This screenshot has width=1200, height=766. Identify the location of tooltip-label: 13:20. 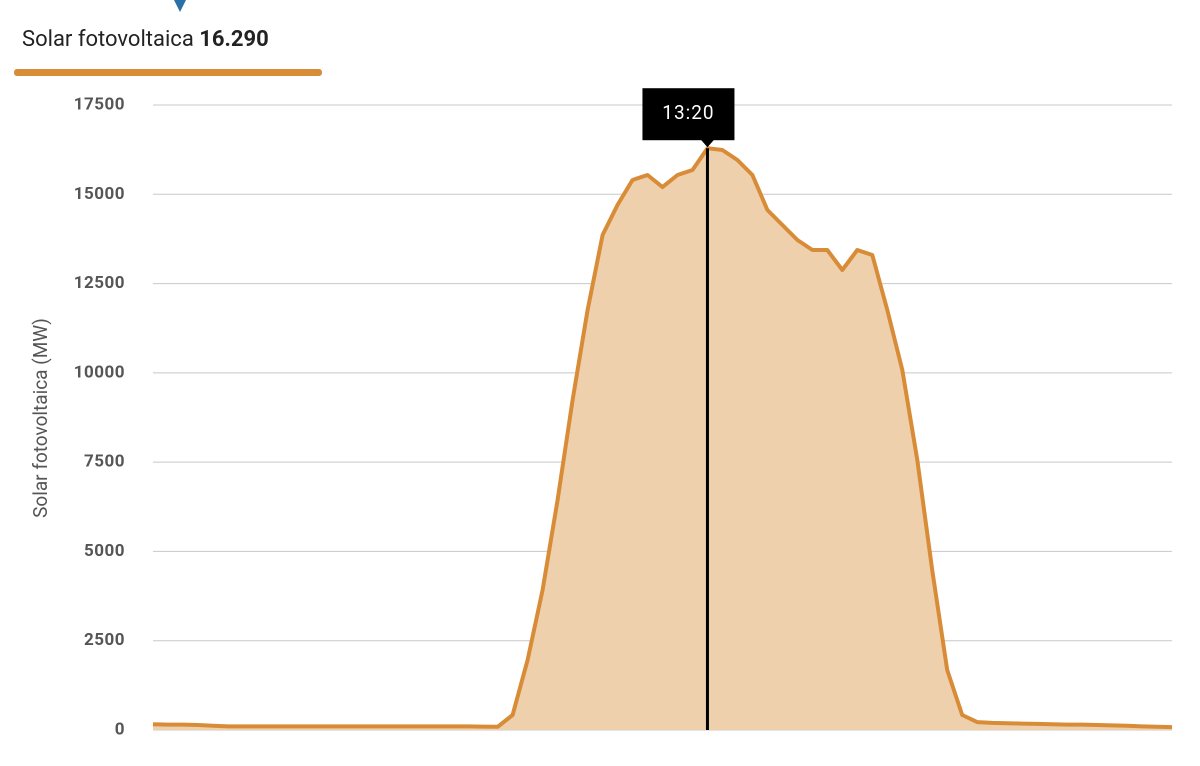
(688, 112).